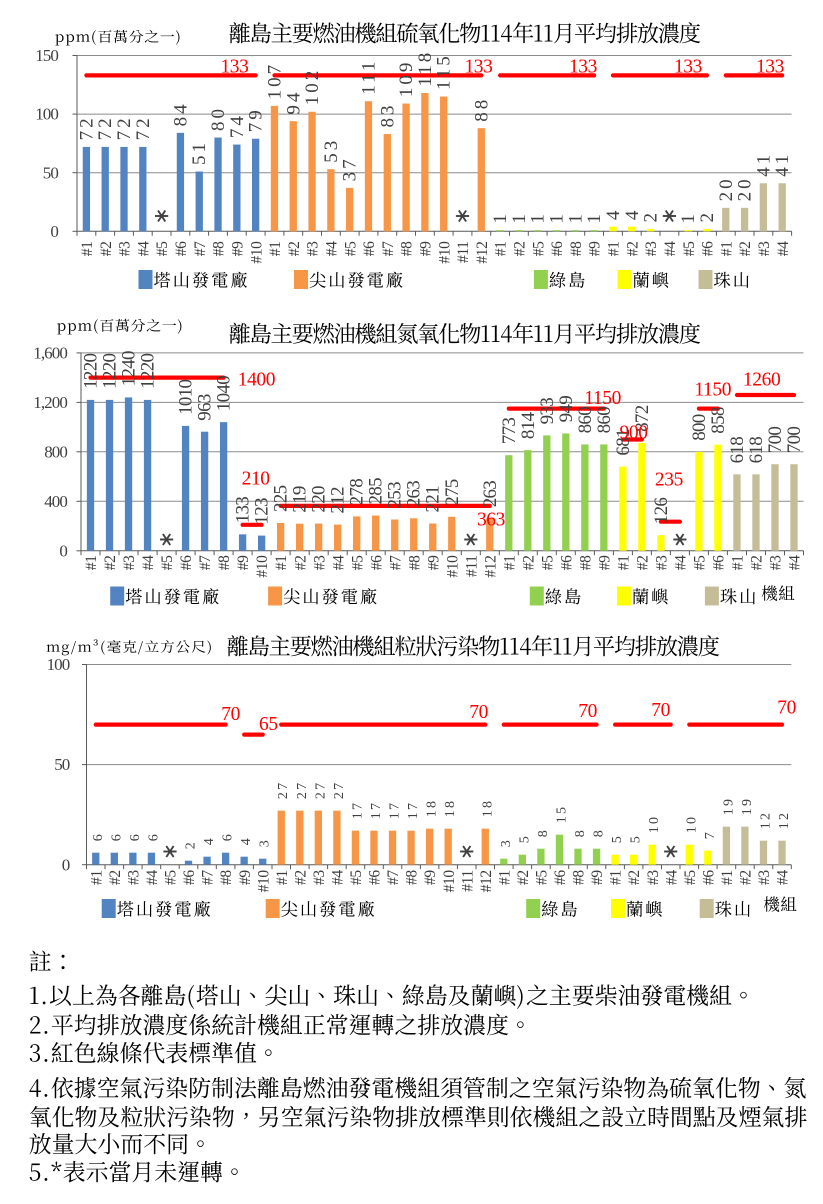 Image resolution: width=823 pixels, height=1204 pixels. I want to click on svg-text: 2, so click(651, 216).